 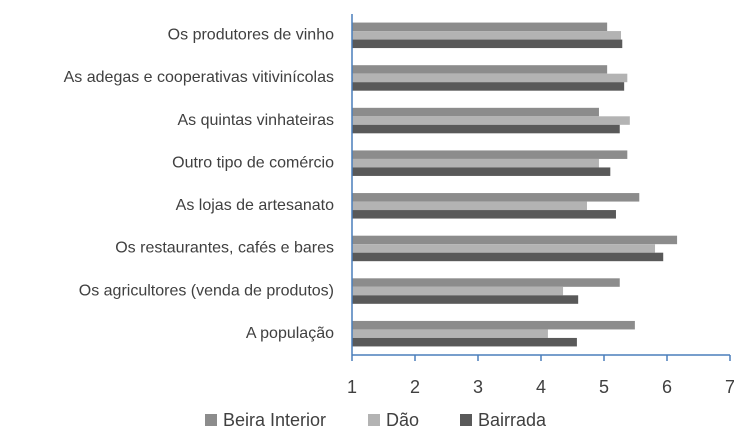 What do you see at coordinates (206, 290) in the screenshot?
I see `category-label: Os agricultores (venda de produtos)` at bounding box center [206, 290].